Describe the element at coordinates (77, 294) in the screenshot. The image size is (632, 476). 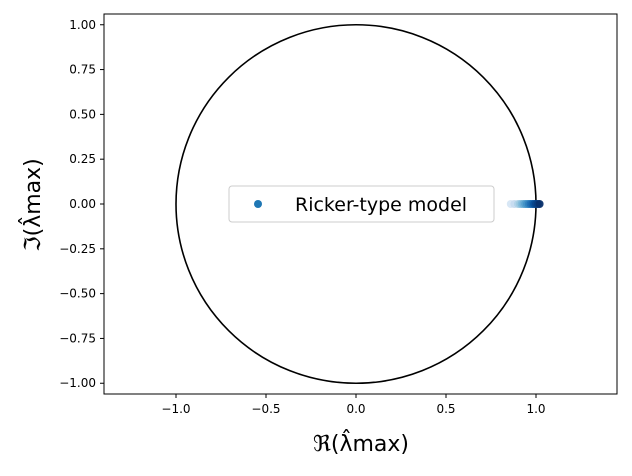
I see `y-tick-label: −0.50` at that location.